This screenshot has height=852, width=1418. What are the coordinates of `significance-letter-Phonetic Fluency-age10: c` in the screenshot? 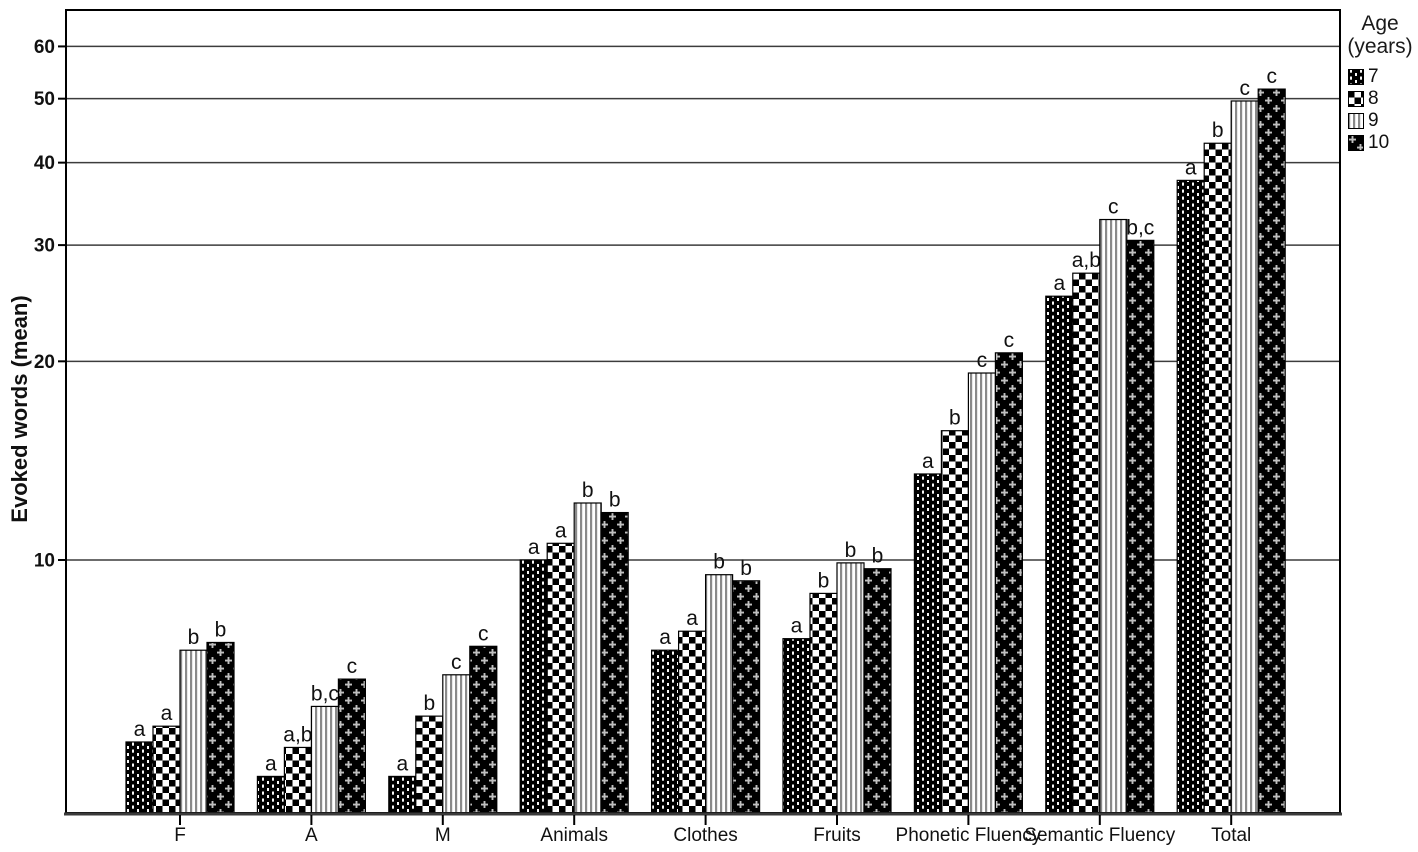 It's located at (1009, 340).